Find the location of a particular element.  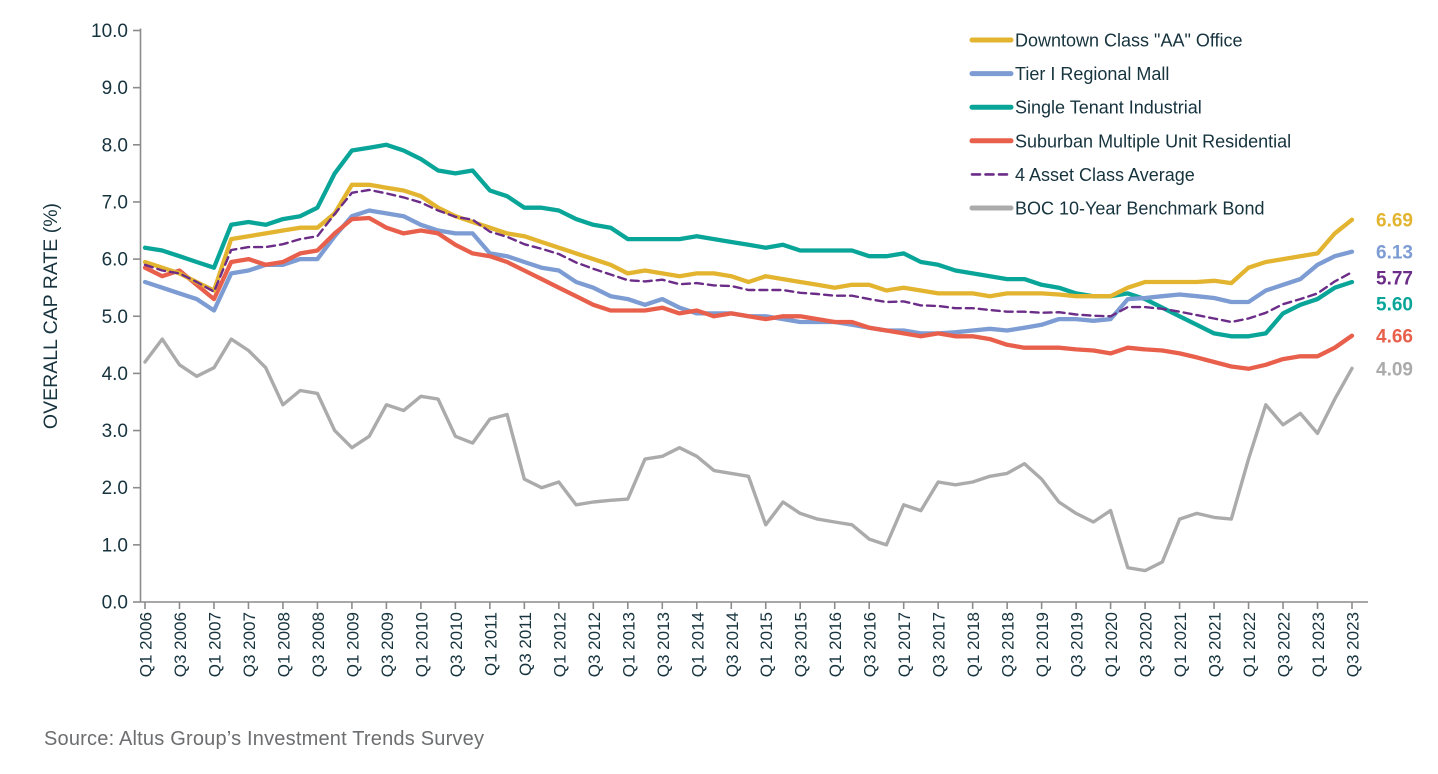

series-line-downtown-class-aa-office is located at coordinates (748, 240).